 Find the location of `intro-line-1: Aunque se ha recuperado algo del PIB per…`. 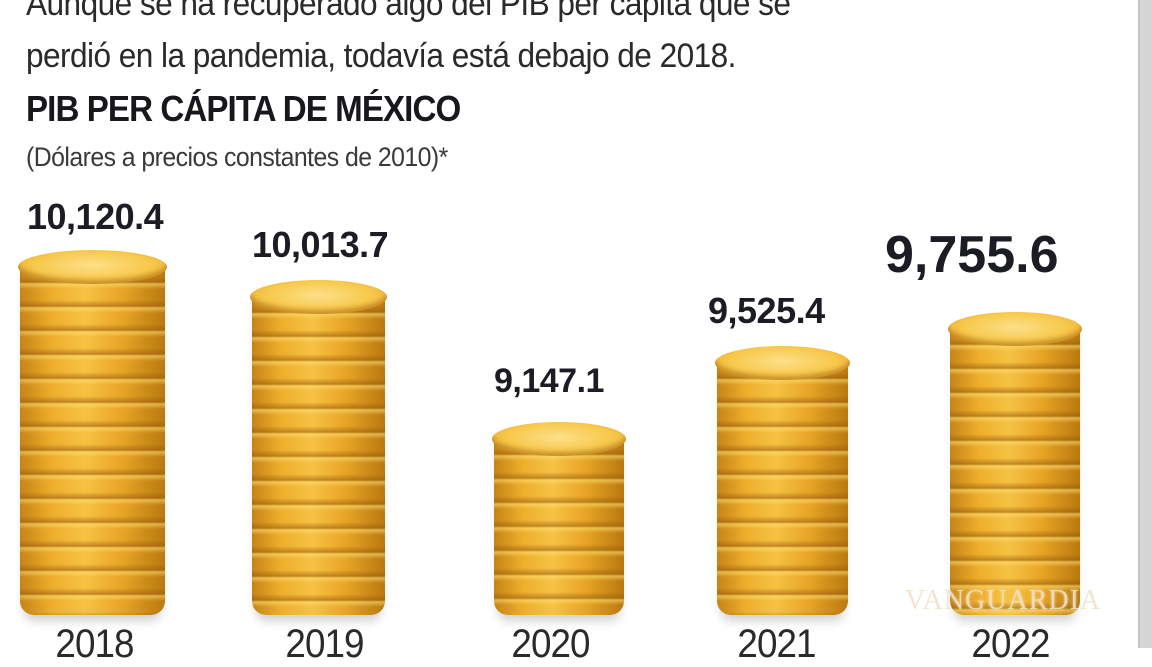

intro-line-1: Aunque se ha recuperado algo del PIB per… is located at coordinates (408, 11).